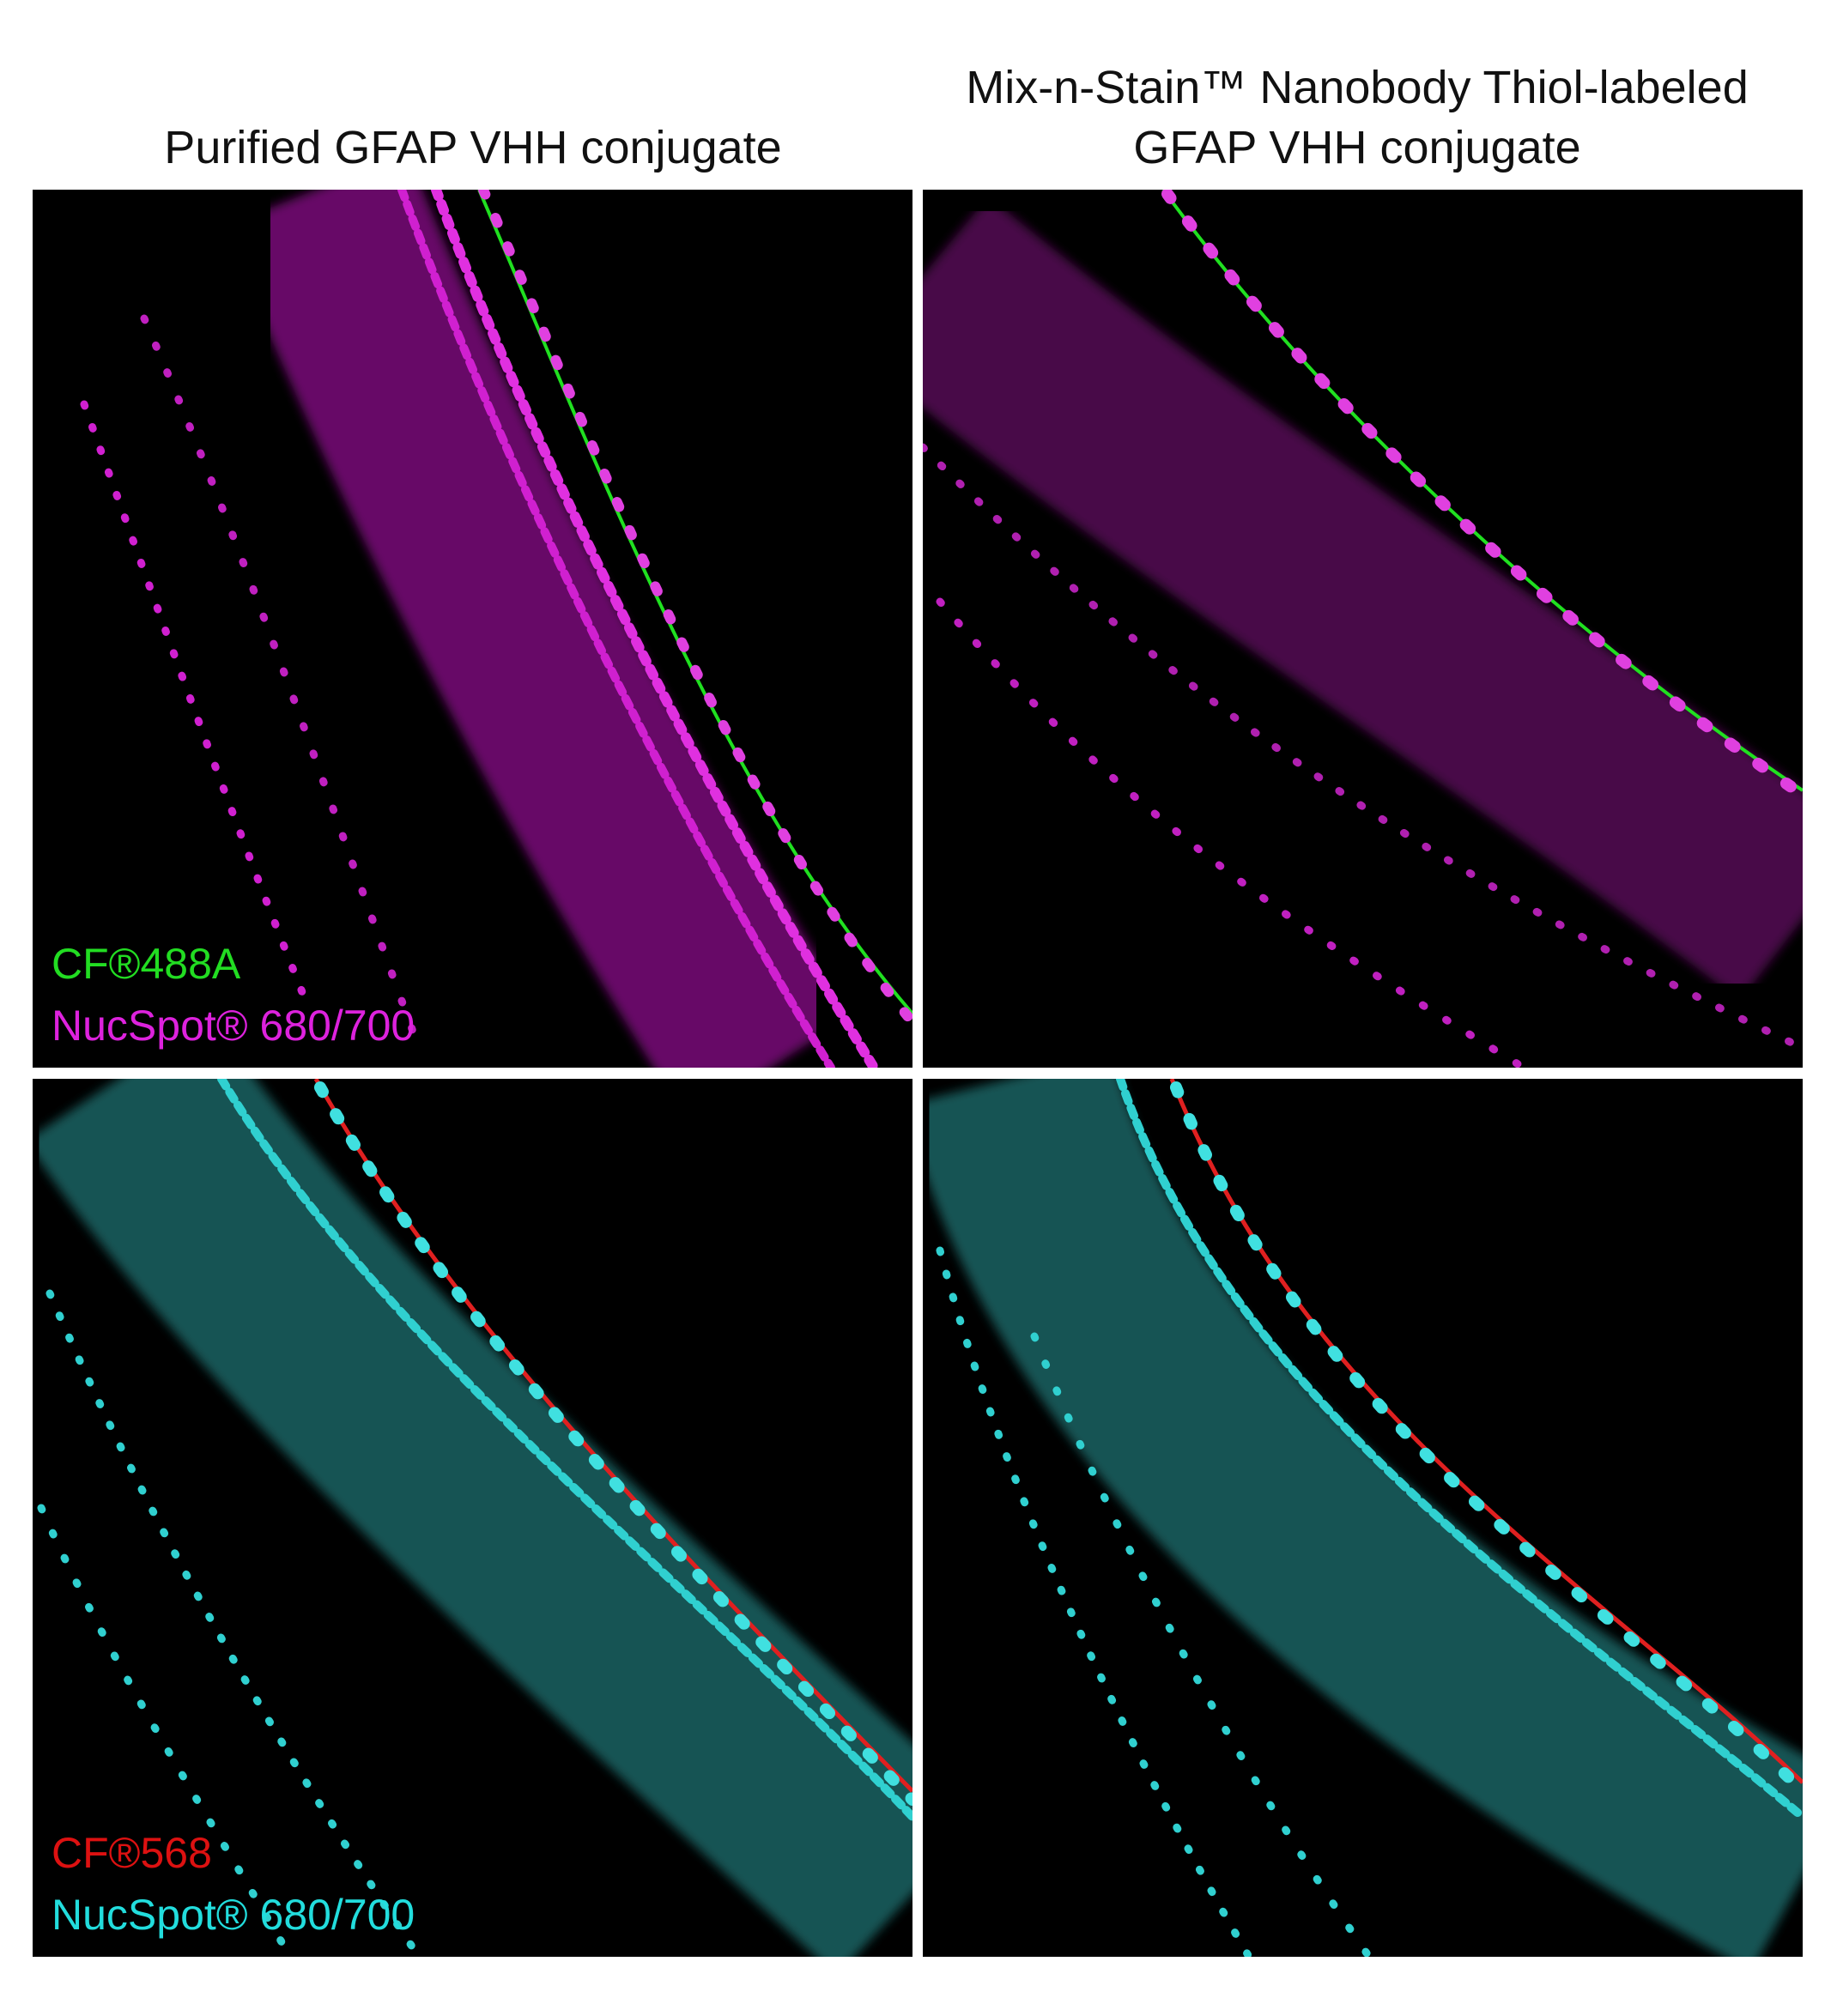 This screenshot has width=1831, height=2016. I want to click on channel-label: CF®488A, so click(146, 964).